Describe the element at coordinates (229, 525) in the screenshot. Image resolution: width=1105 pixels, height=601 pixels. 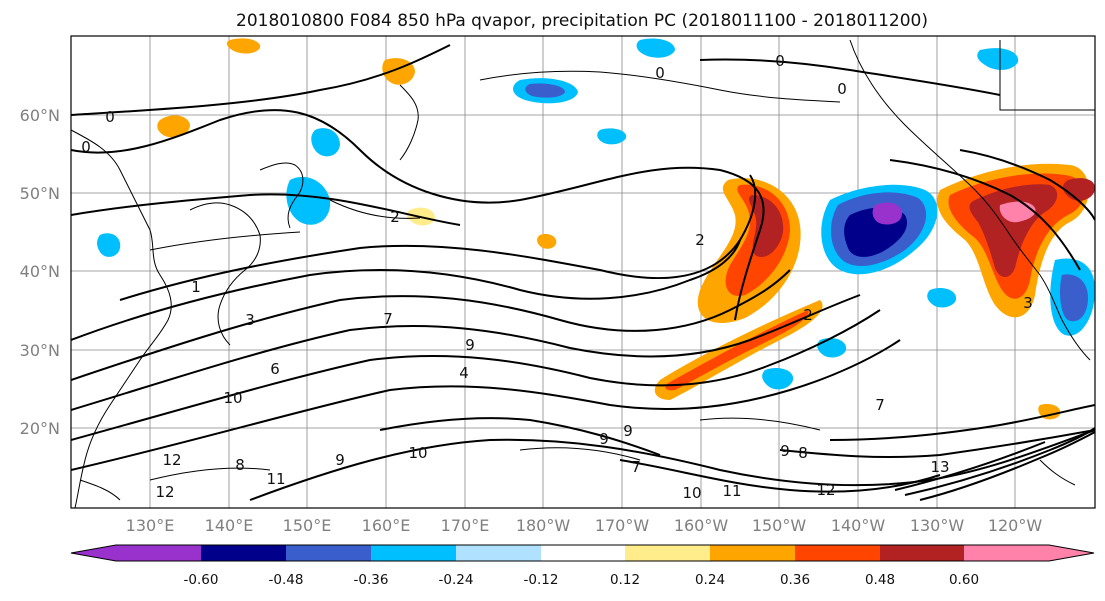
I see `lon-tick-label: 140°E` at that location.